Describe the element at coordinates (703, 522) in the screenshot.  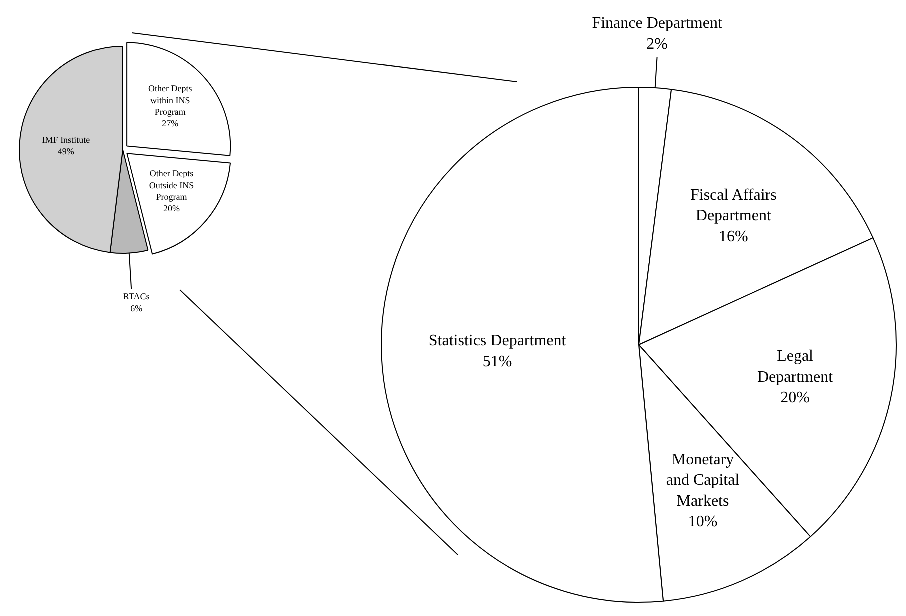
I see `data-label: 10%` at that location.